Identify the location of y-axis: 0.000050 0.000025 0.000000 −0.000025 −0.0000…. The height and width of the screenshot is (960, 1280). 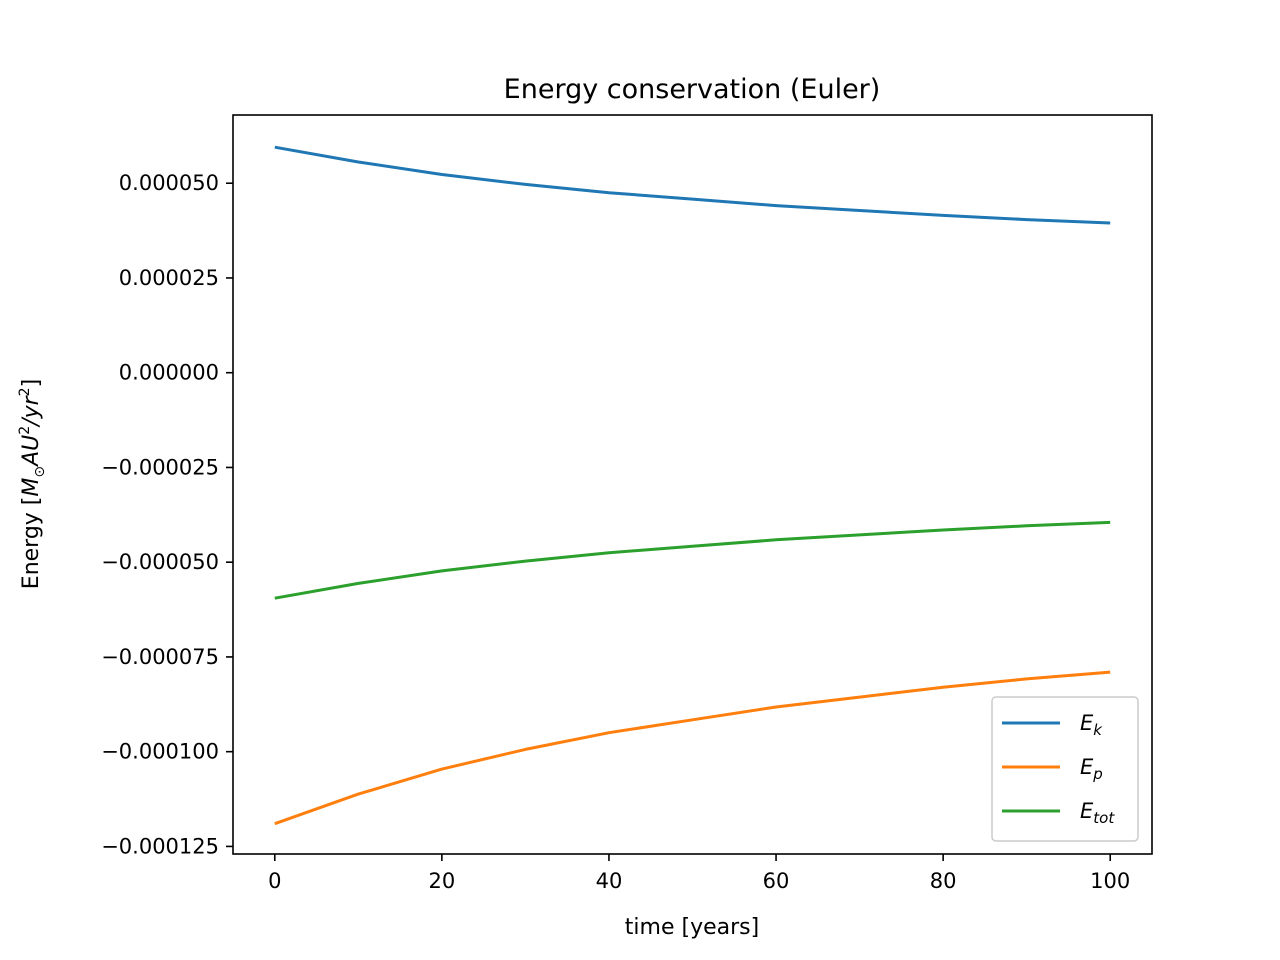
(167, 514).